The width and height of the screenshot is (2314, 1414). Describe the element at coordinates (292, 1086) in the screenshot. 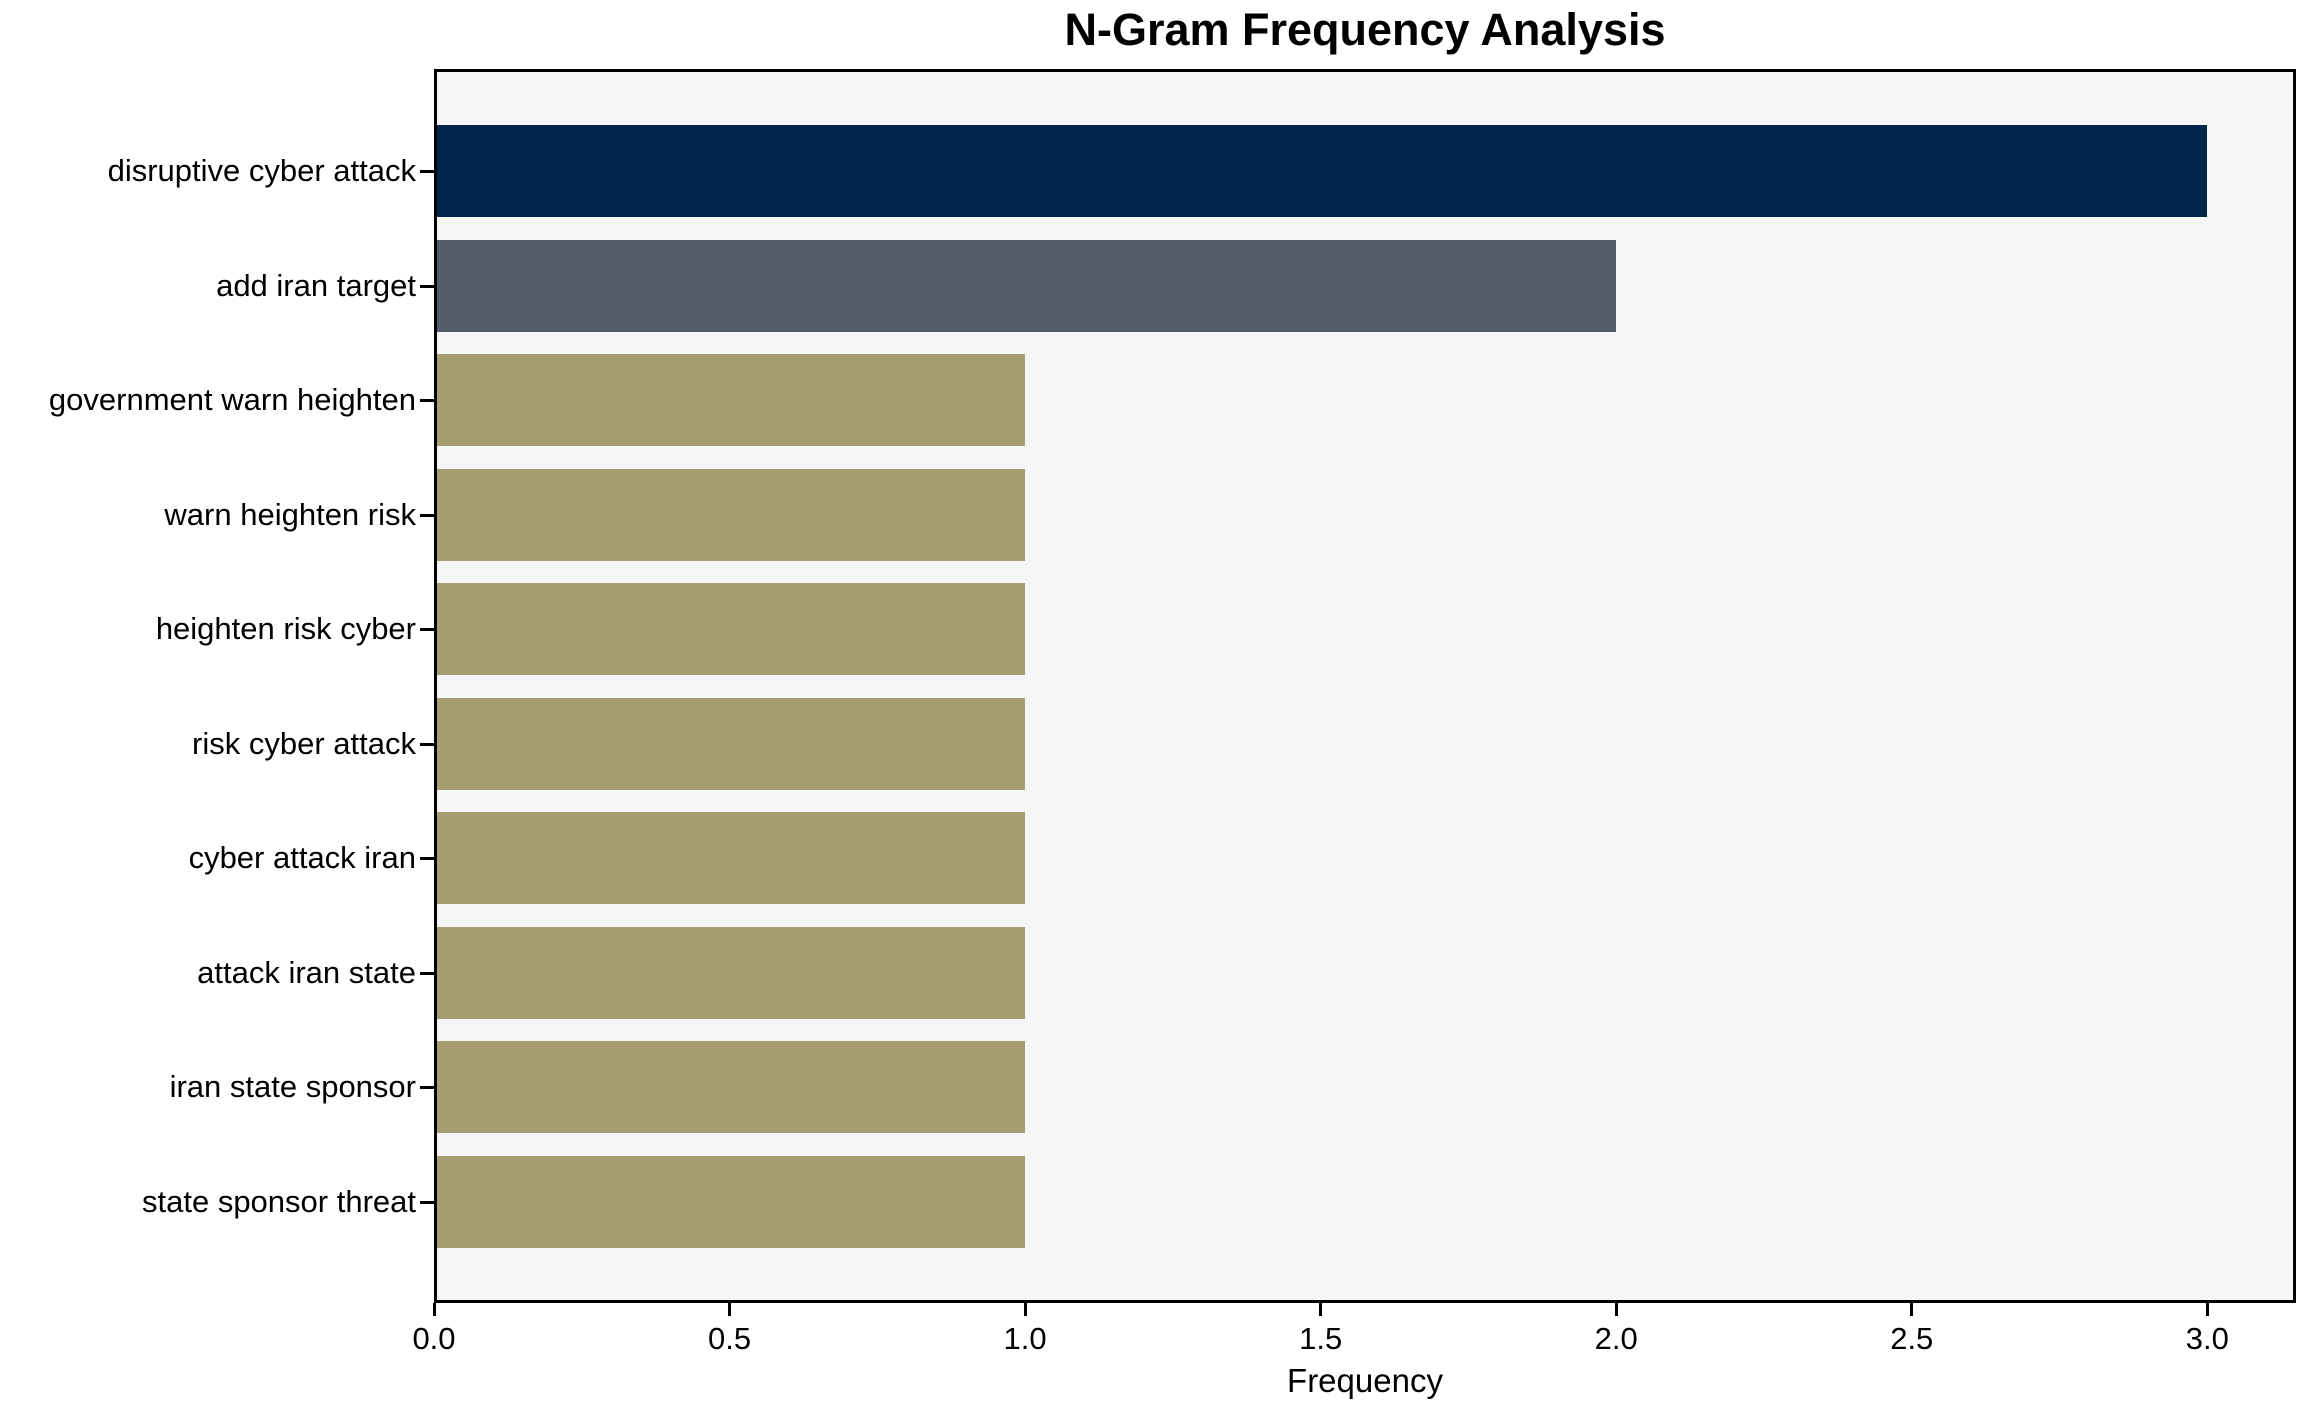

I see `y-tick-label: iran state sponsor` at that location.